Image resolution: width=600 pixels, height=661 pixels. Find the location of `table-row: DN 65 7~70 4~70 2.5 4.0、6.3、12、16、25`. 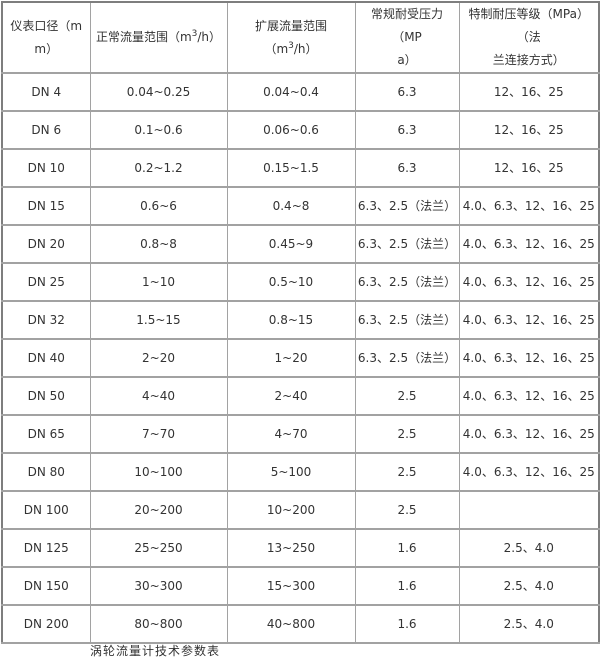

table-row: DN 65 7~70 4~70 2.5 4.0、6.3、12、16、25 is located at coordinates (300, 434).